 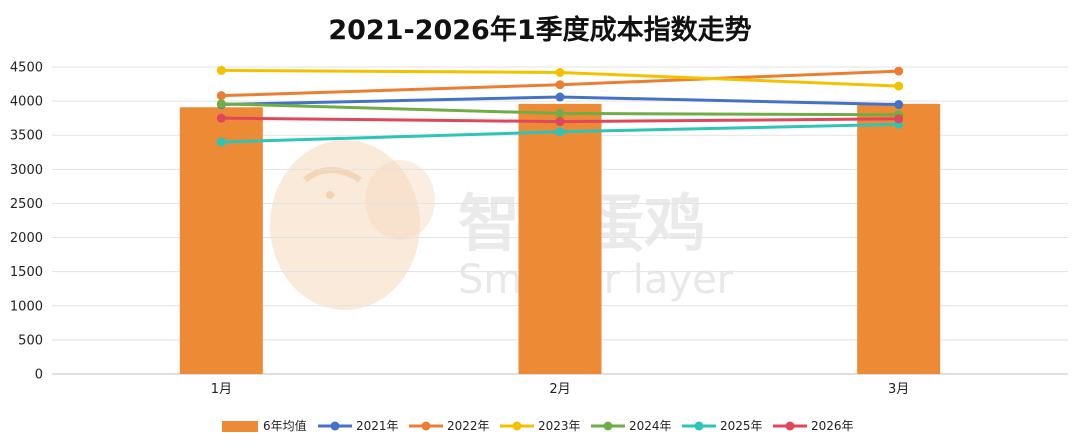 I want to click on y-tick-label: 0, so click(x=39, y=375).